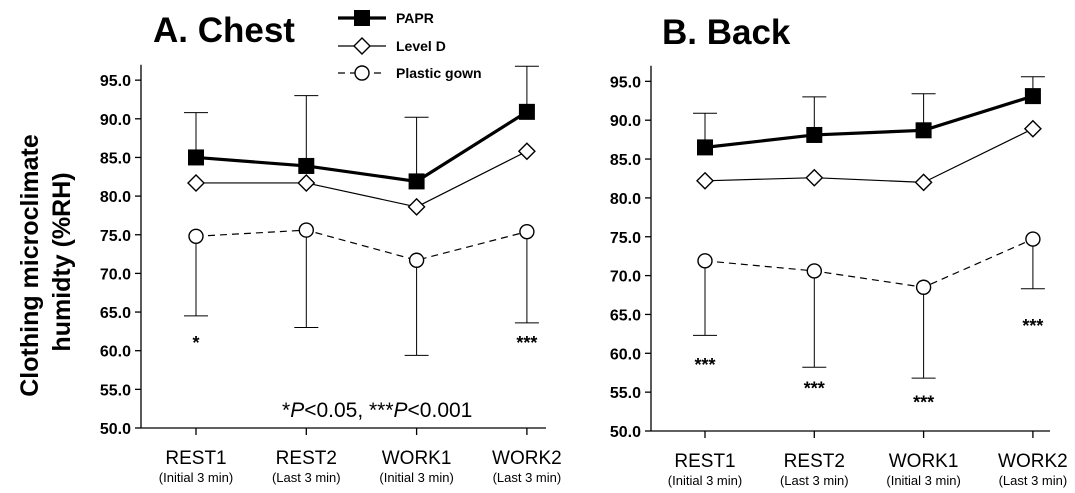 Image resolution: width=1075 pixels, height=493 pixels. I want to click on significance-footnote: *P<0.05, ***P<0.001, so click(377, 410).